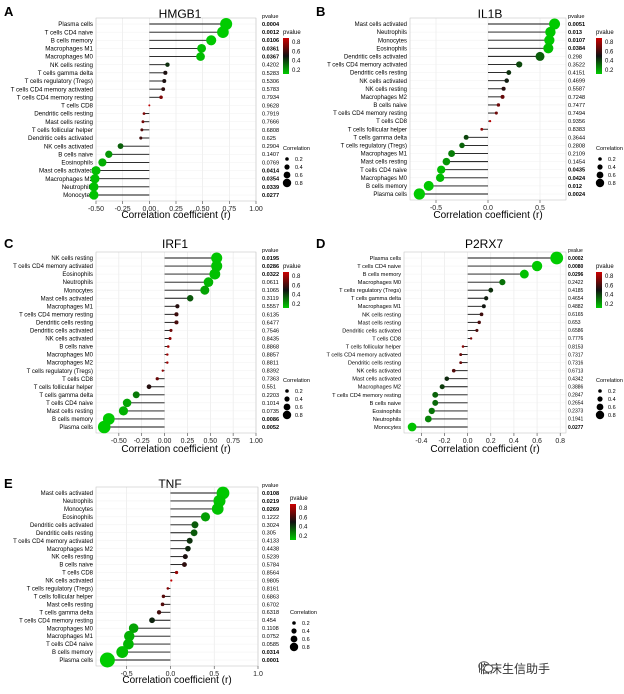 Image resolution: width=624 pixels, height=694 pixels. What do you see at coordinates (286, 56) in the screenshot?
I see `color-bar` at bounding box center [286, 56].